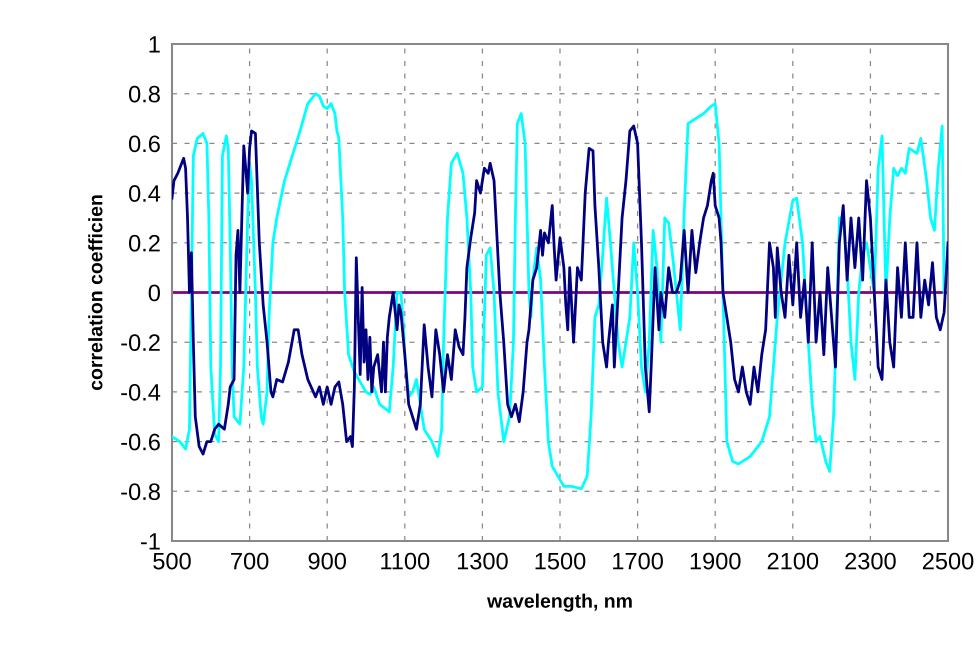 This screenshot has width=977, height=664. What do you see at coordinates (172, 561) in the screenshot?
I see `x-tick-label: 500` at bounding box center [172, 561].